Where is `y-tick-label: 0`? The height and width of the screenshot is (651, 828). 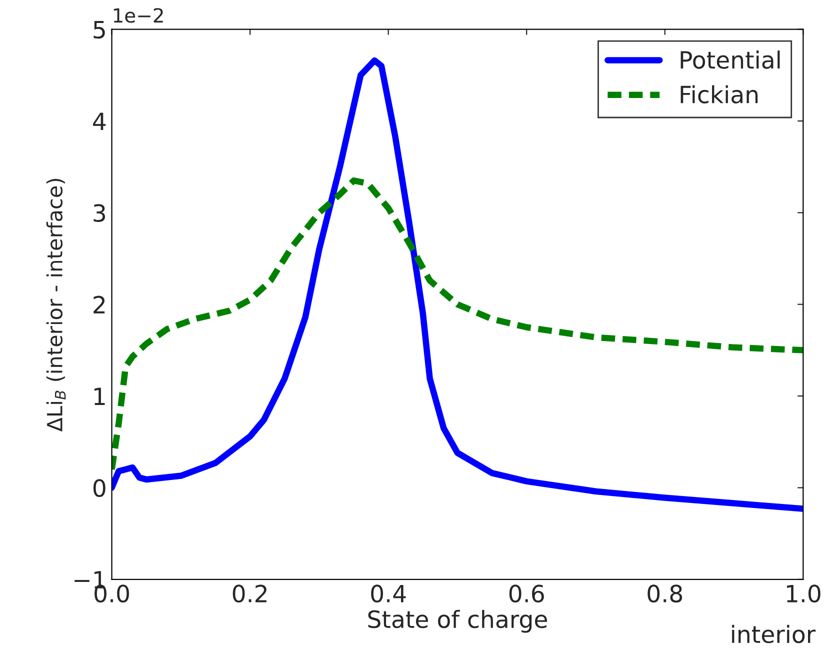
y-tick-label: 0 is located at coordinates (99, 488).